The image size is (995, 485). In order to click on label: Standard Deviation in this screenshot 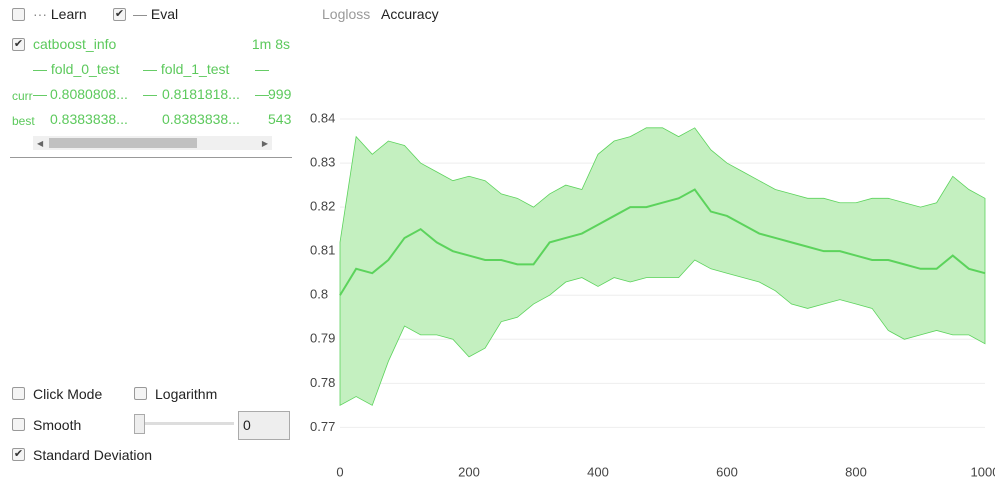, I will do `click(93, 455)`.